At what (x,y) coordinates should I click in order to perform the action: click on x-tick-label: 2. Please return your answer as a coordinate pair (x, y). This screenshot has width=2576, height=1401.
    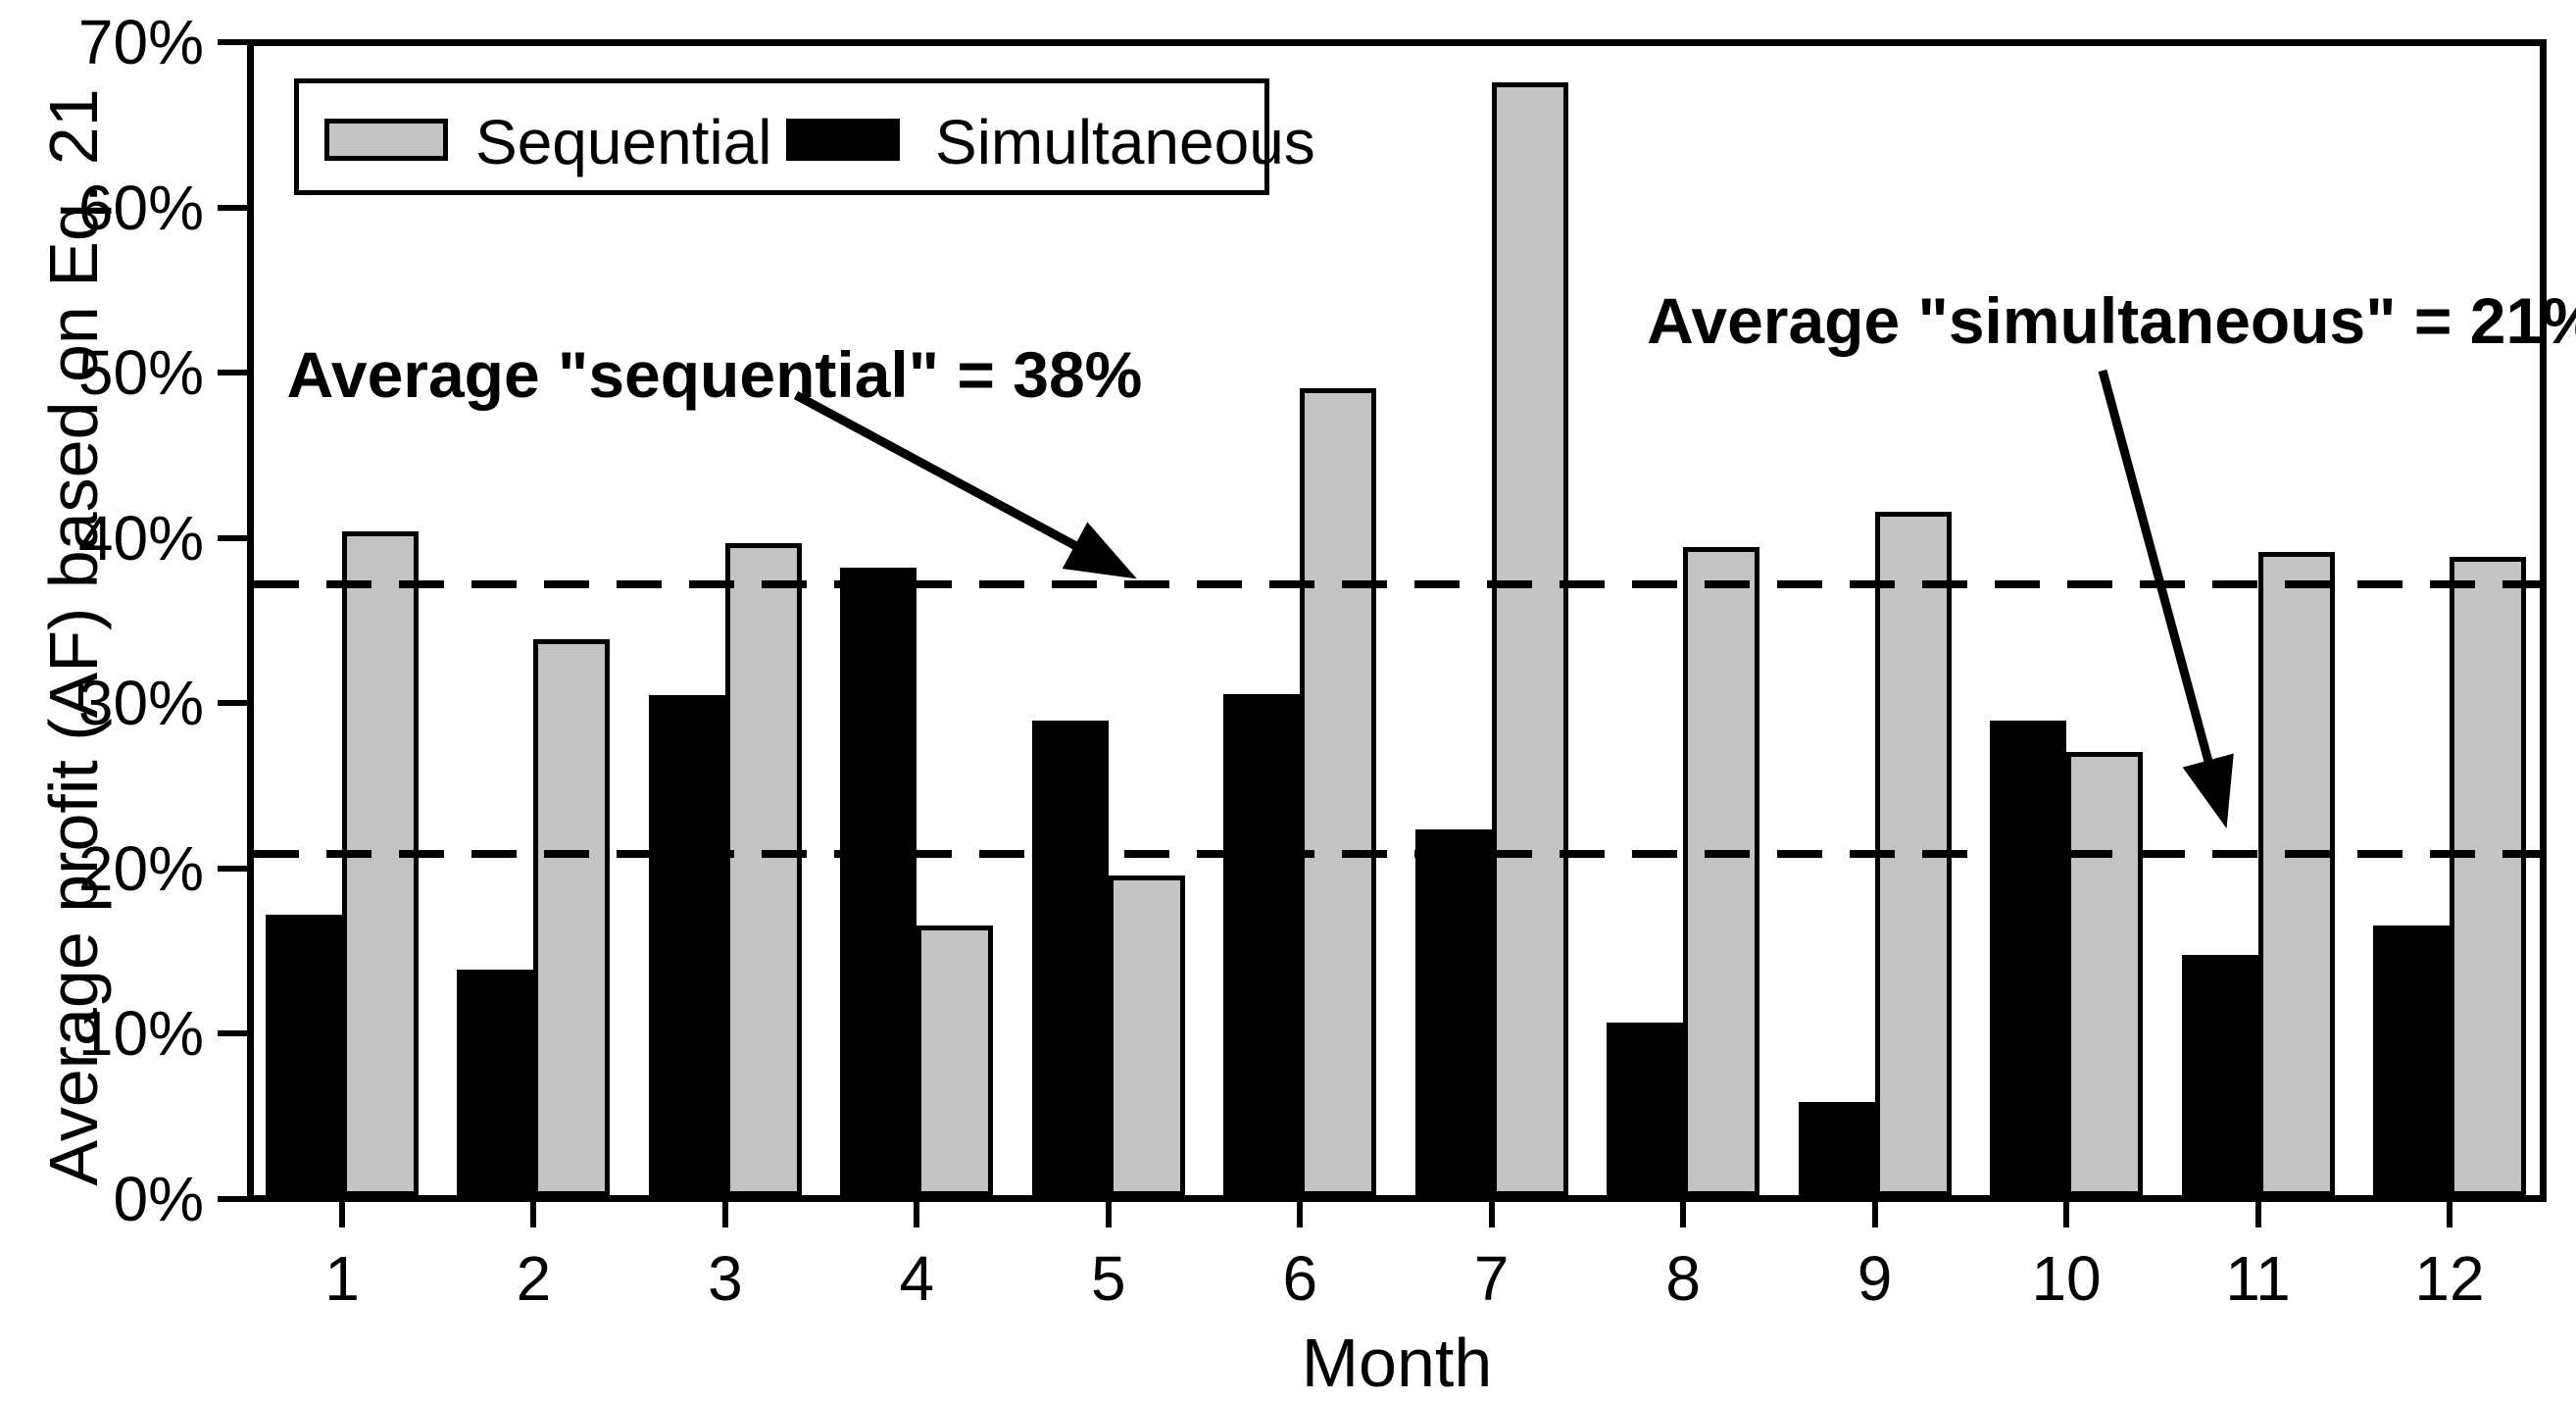
    Looking at the image, I should click on (534, 1278).